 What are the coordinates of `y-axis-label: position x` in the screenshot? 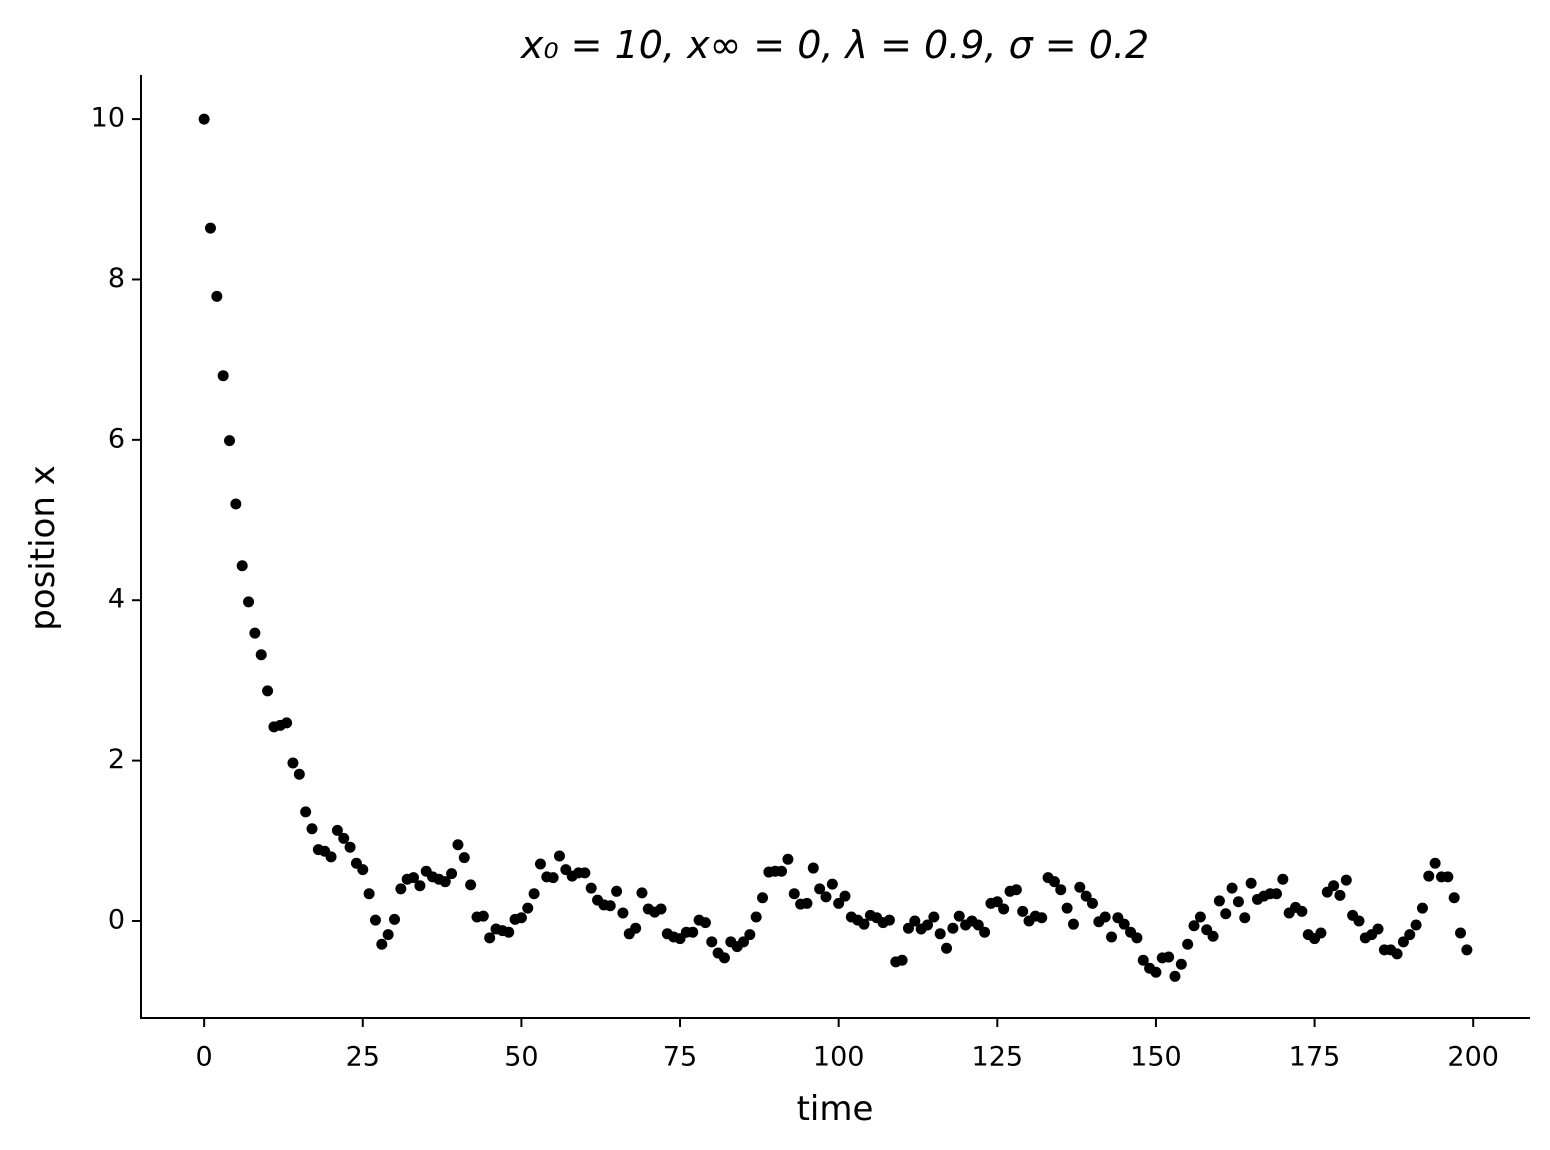 It's located at (43, 548).